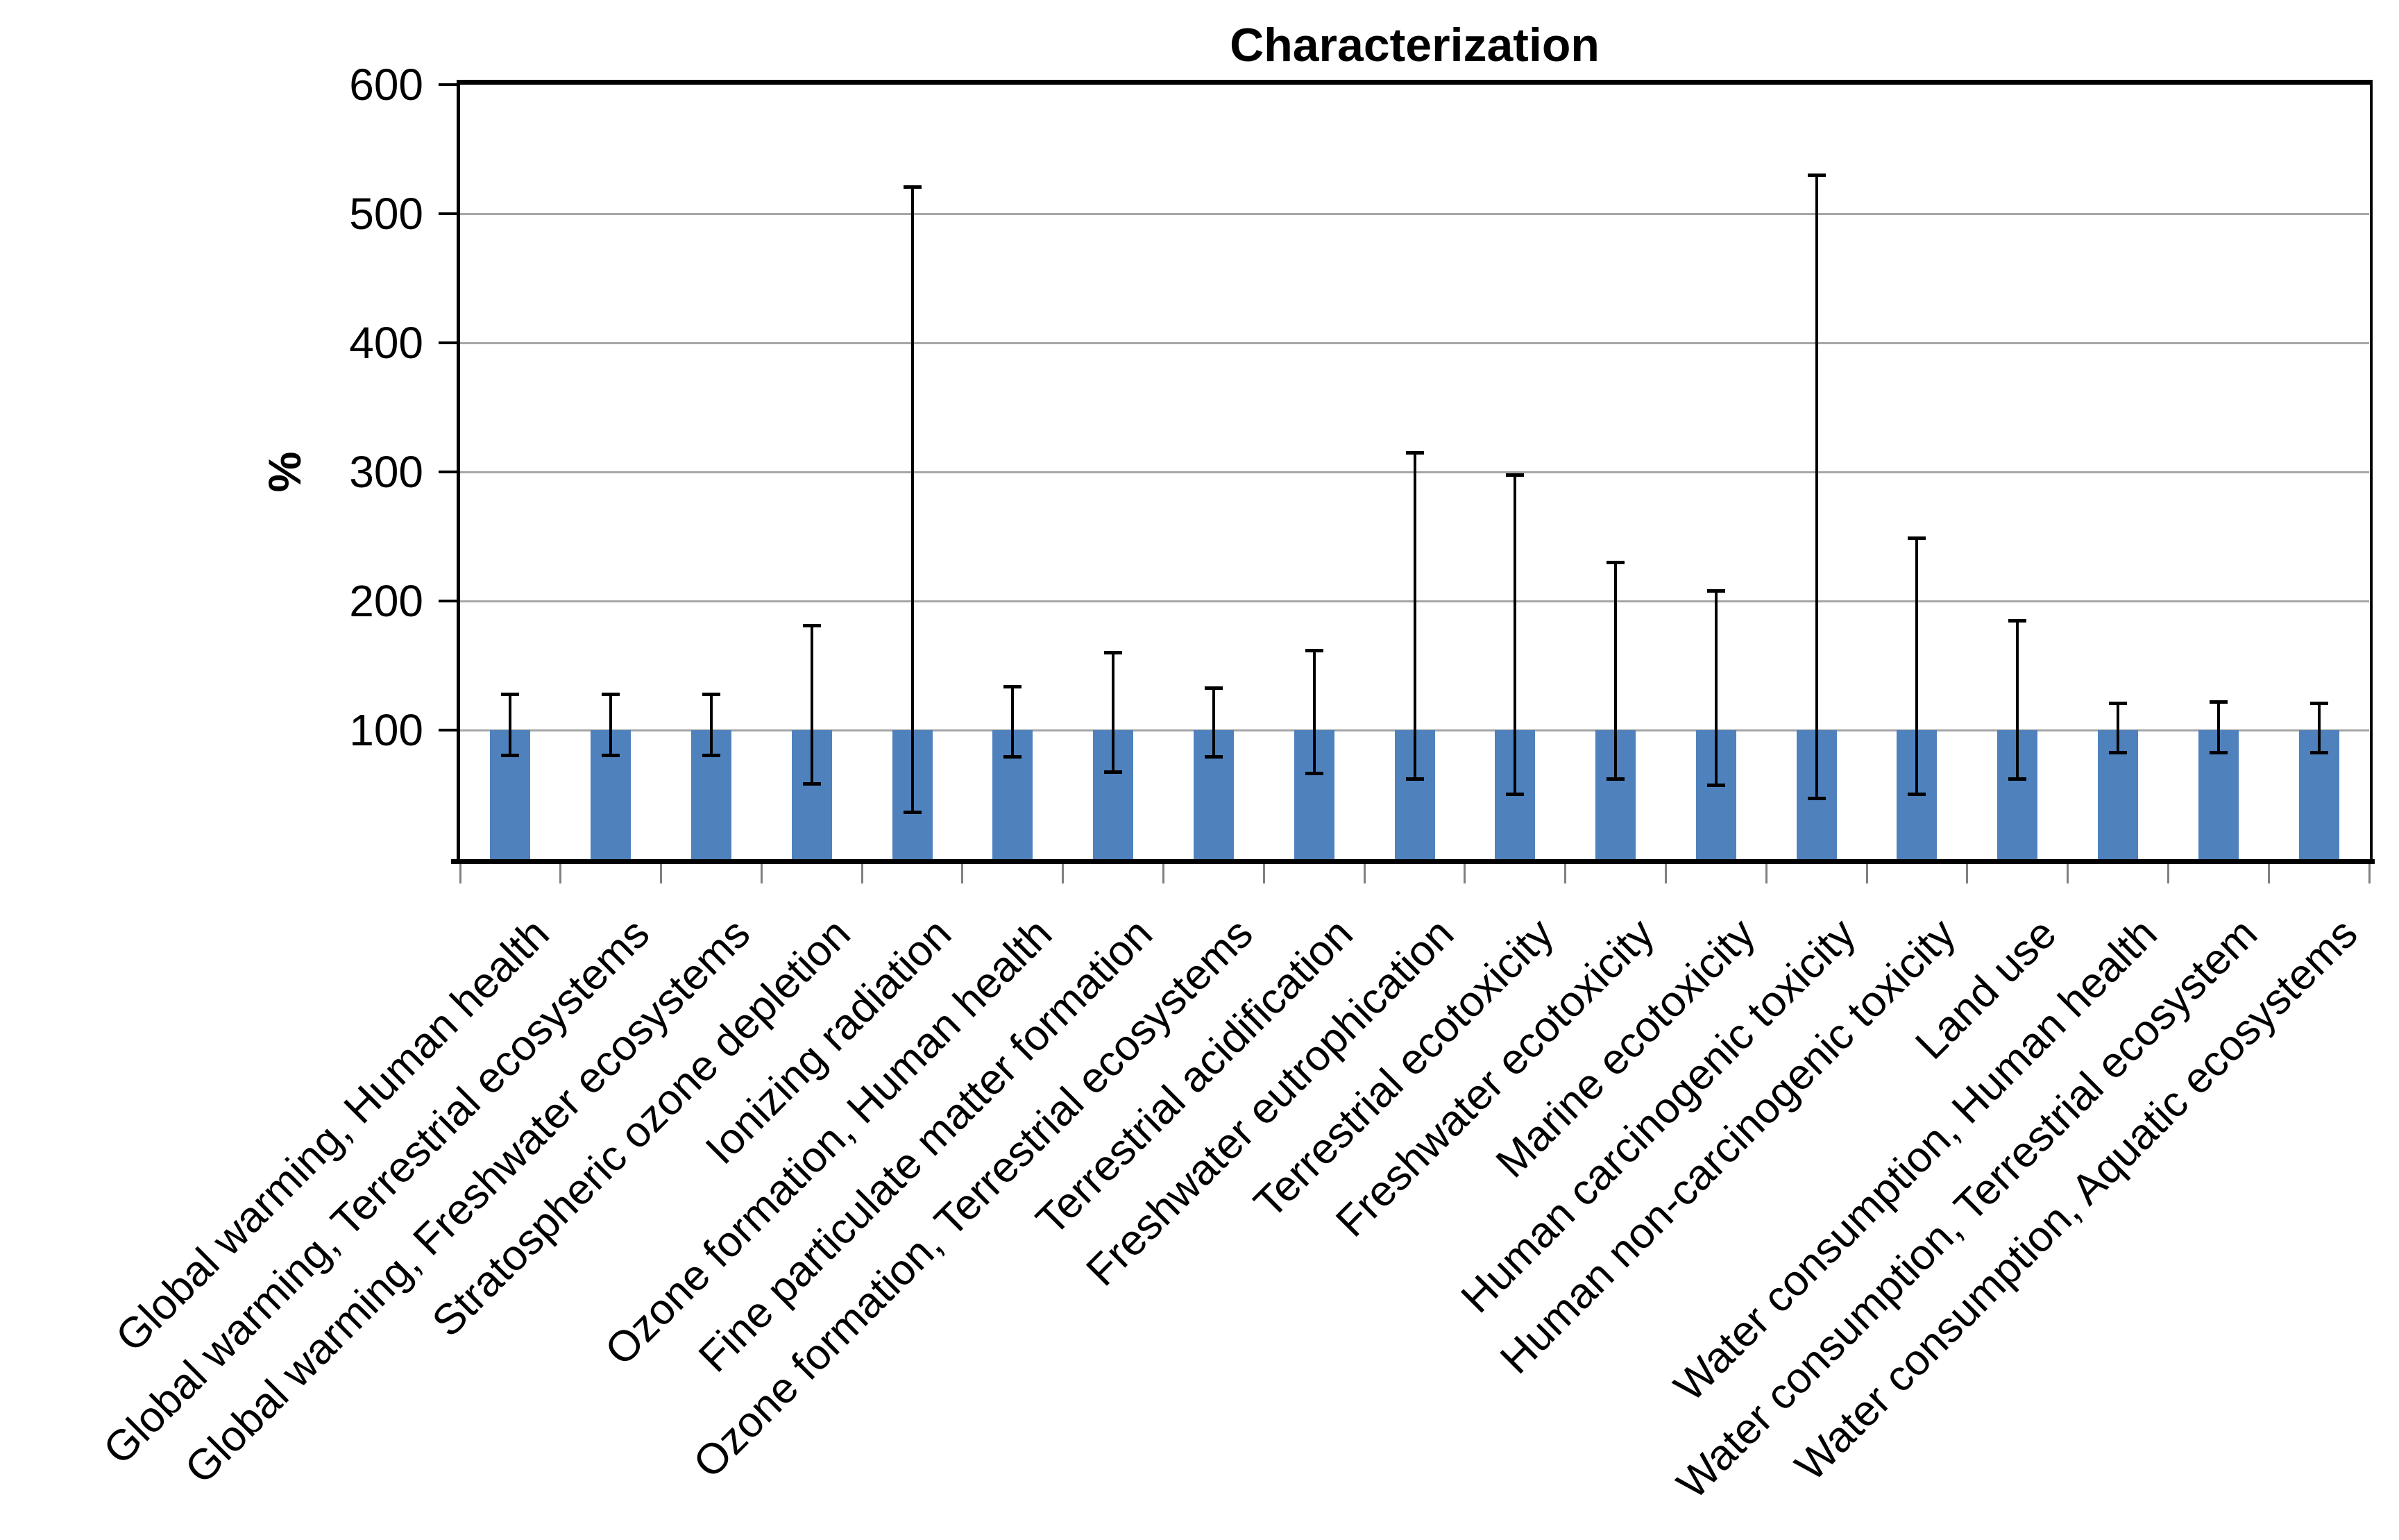 Image resolution: width=2399 pixels, height=1540 pixels. I want to click on y-tick-label-100: 100, so click(386, 730).